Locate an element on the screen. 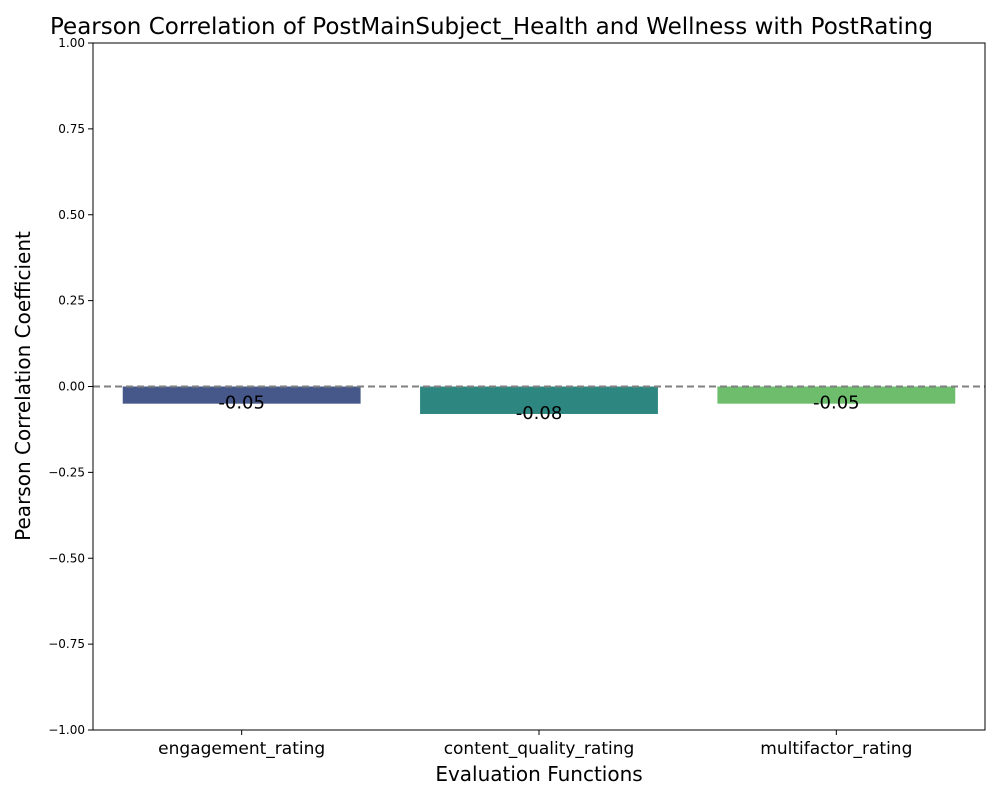  y-tick-label: 0.50 is located at coordinates (71, 215).